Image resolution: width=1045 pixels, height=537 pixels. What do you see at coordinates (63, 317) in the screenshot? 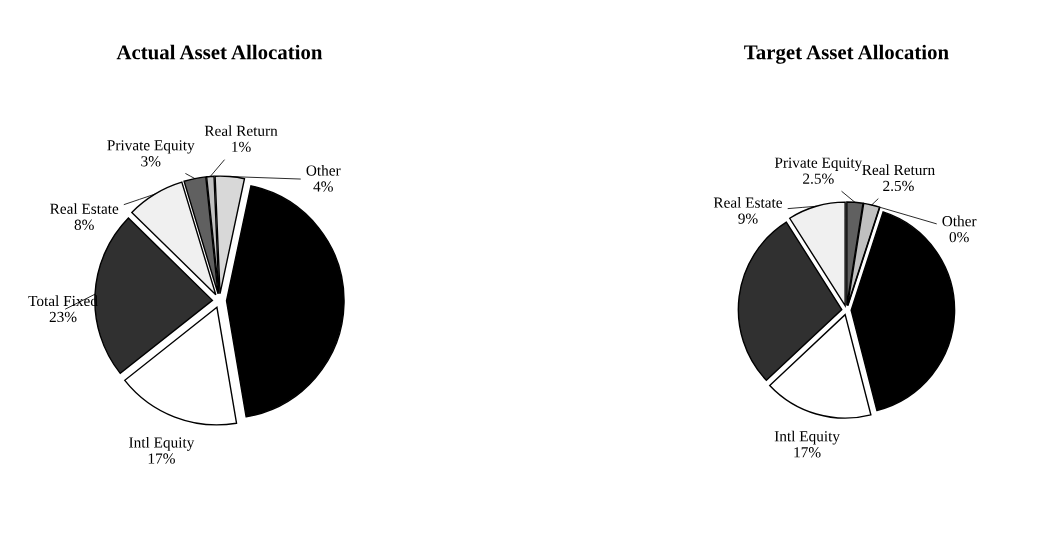
I see `data-label: 23%` at bounding box center [63, 317].